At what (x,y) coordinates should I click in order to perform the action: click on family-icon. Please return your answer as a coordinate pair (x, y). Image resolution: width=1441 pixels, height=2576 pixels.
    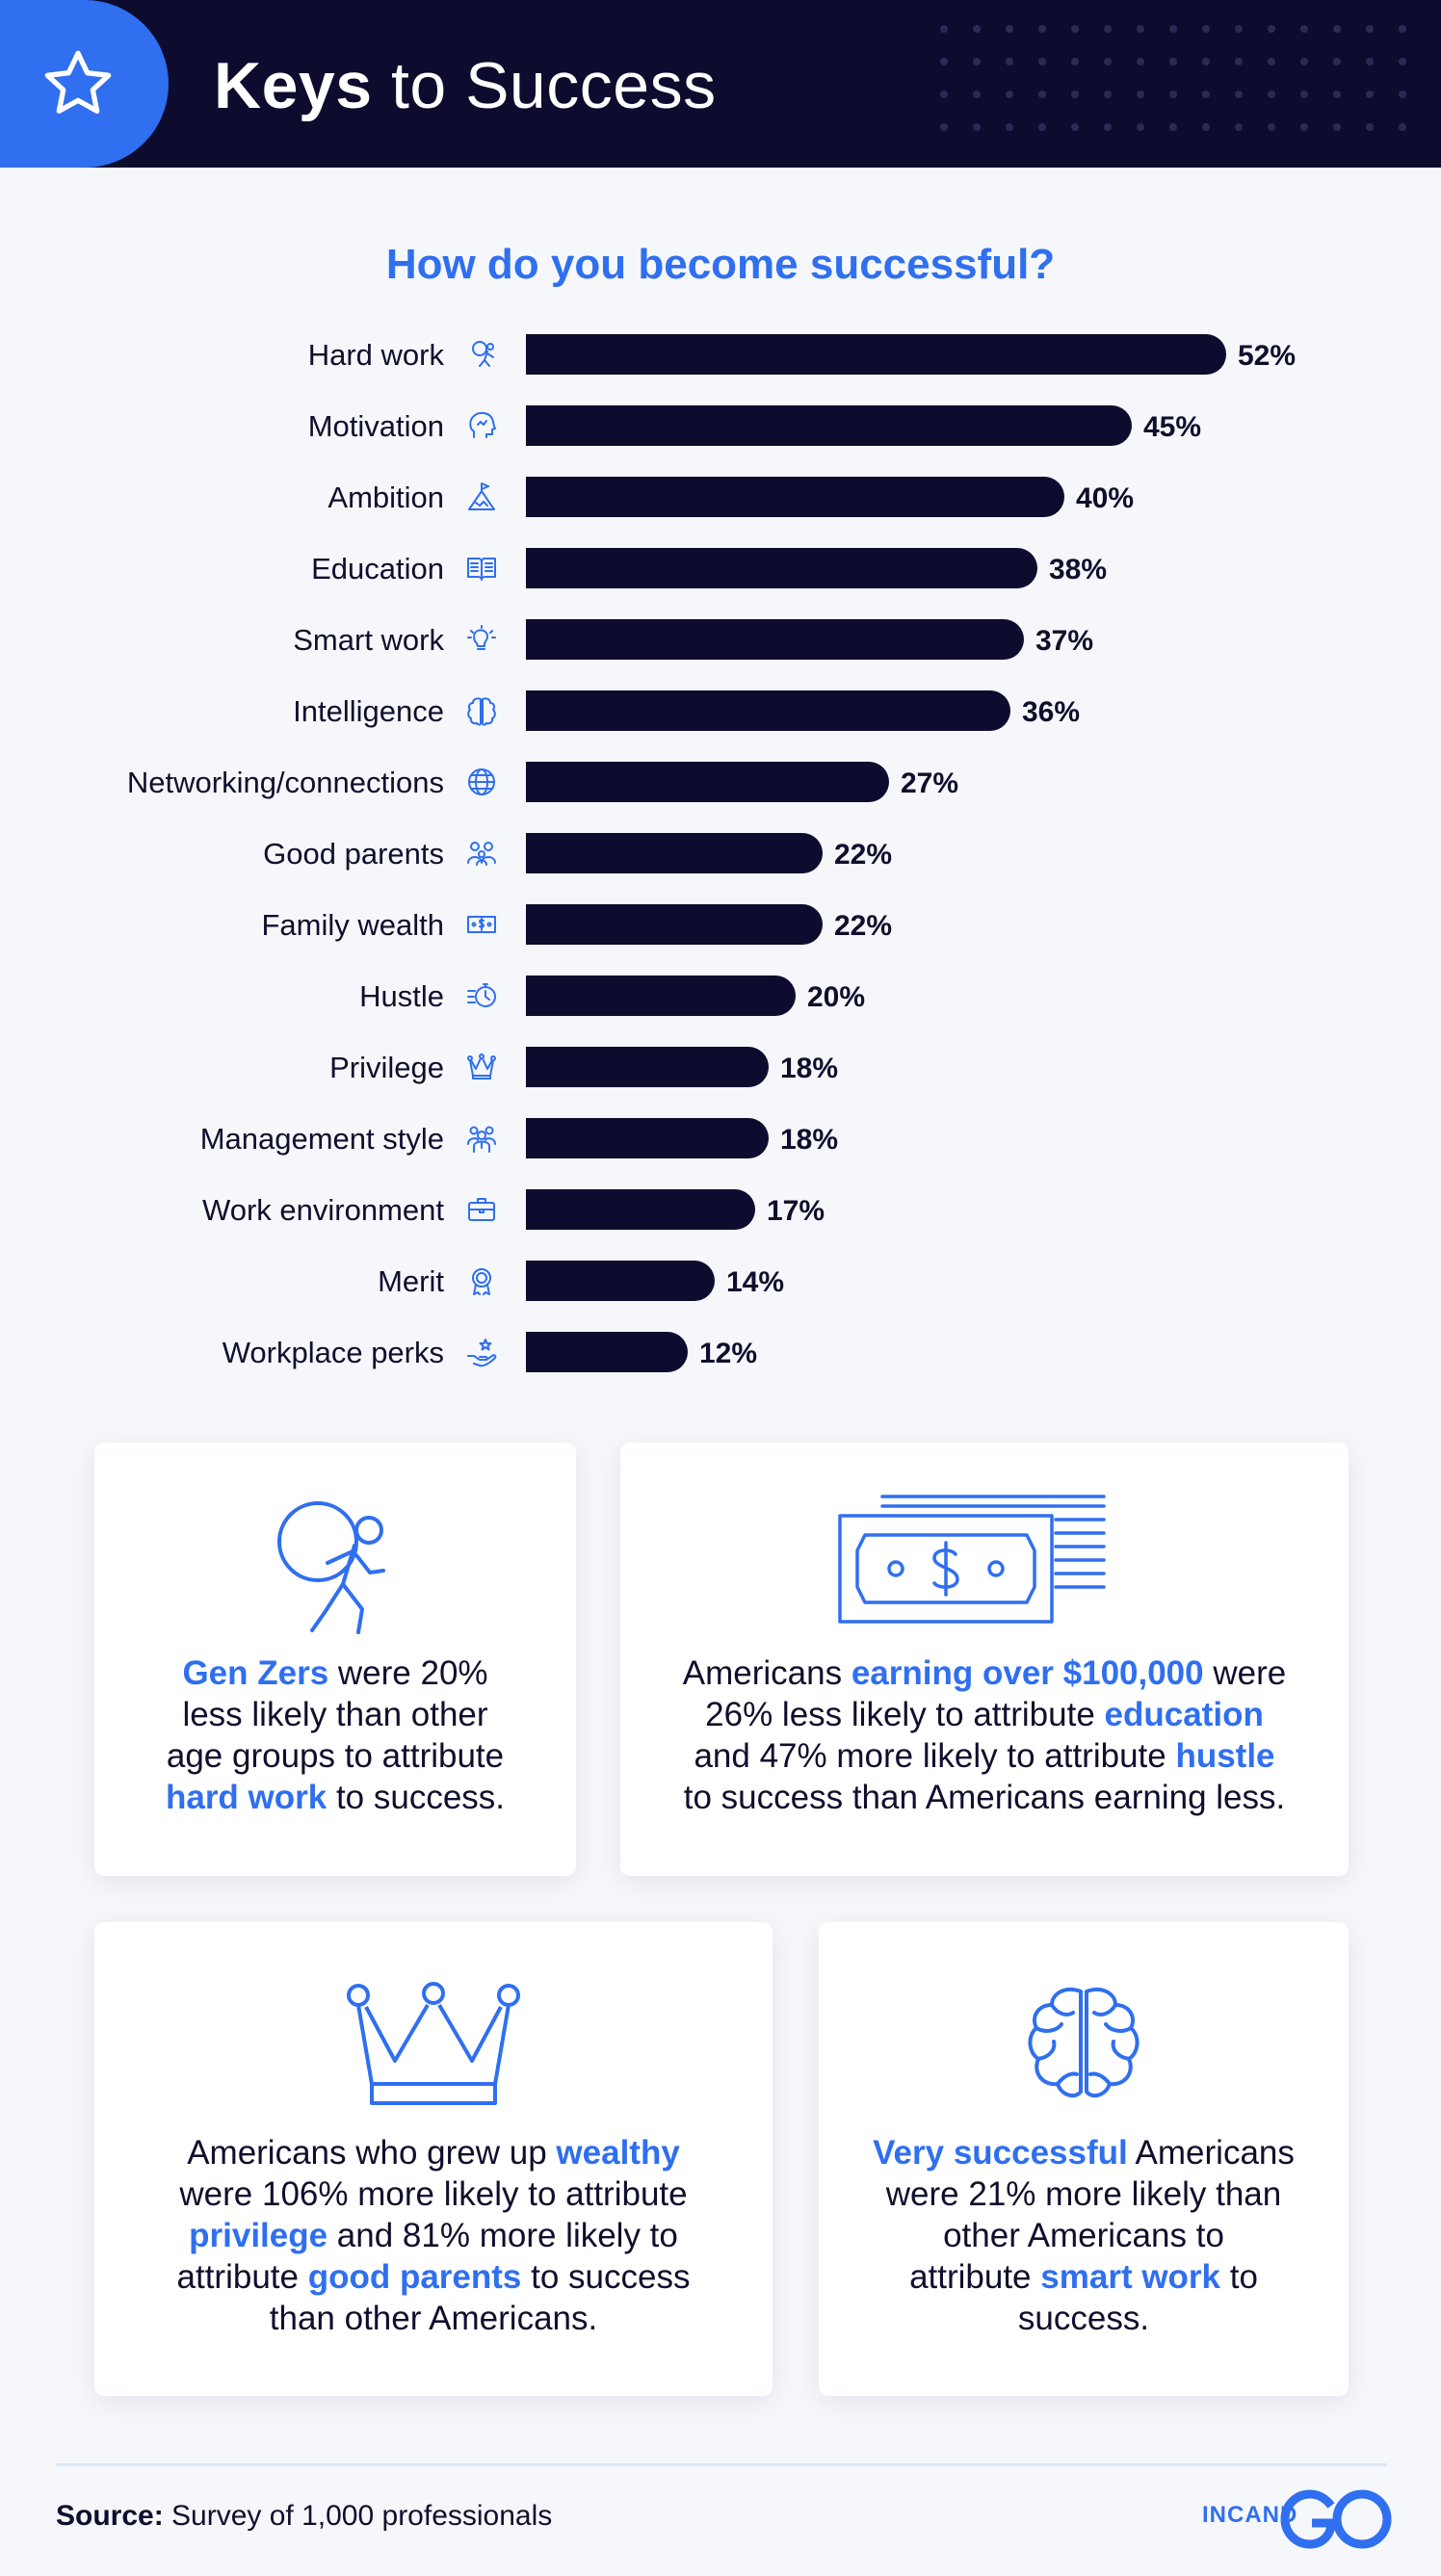
    Looking at the image, I should click on (481, 854).